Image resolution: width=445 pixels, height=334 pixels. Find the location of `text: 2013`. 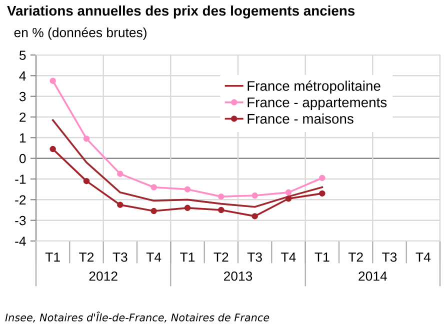

text: 2013 is located at coordinates (238, 276).